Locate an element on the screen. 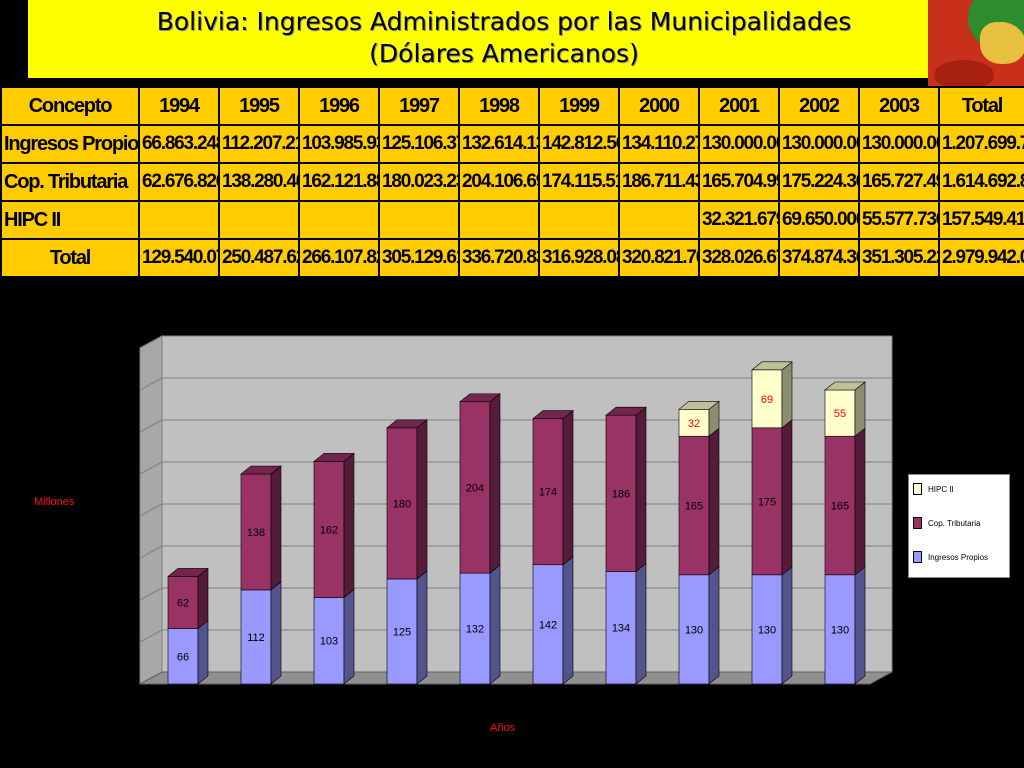  data-label: 32 is located at coordinates (694, 424).